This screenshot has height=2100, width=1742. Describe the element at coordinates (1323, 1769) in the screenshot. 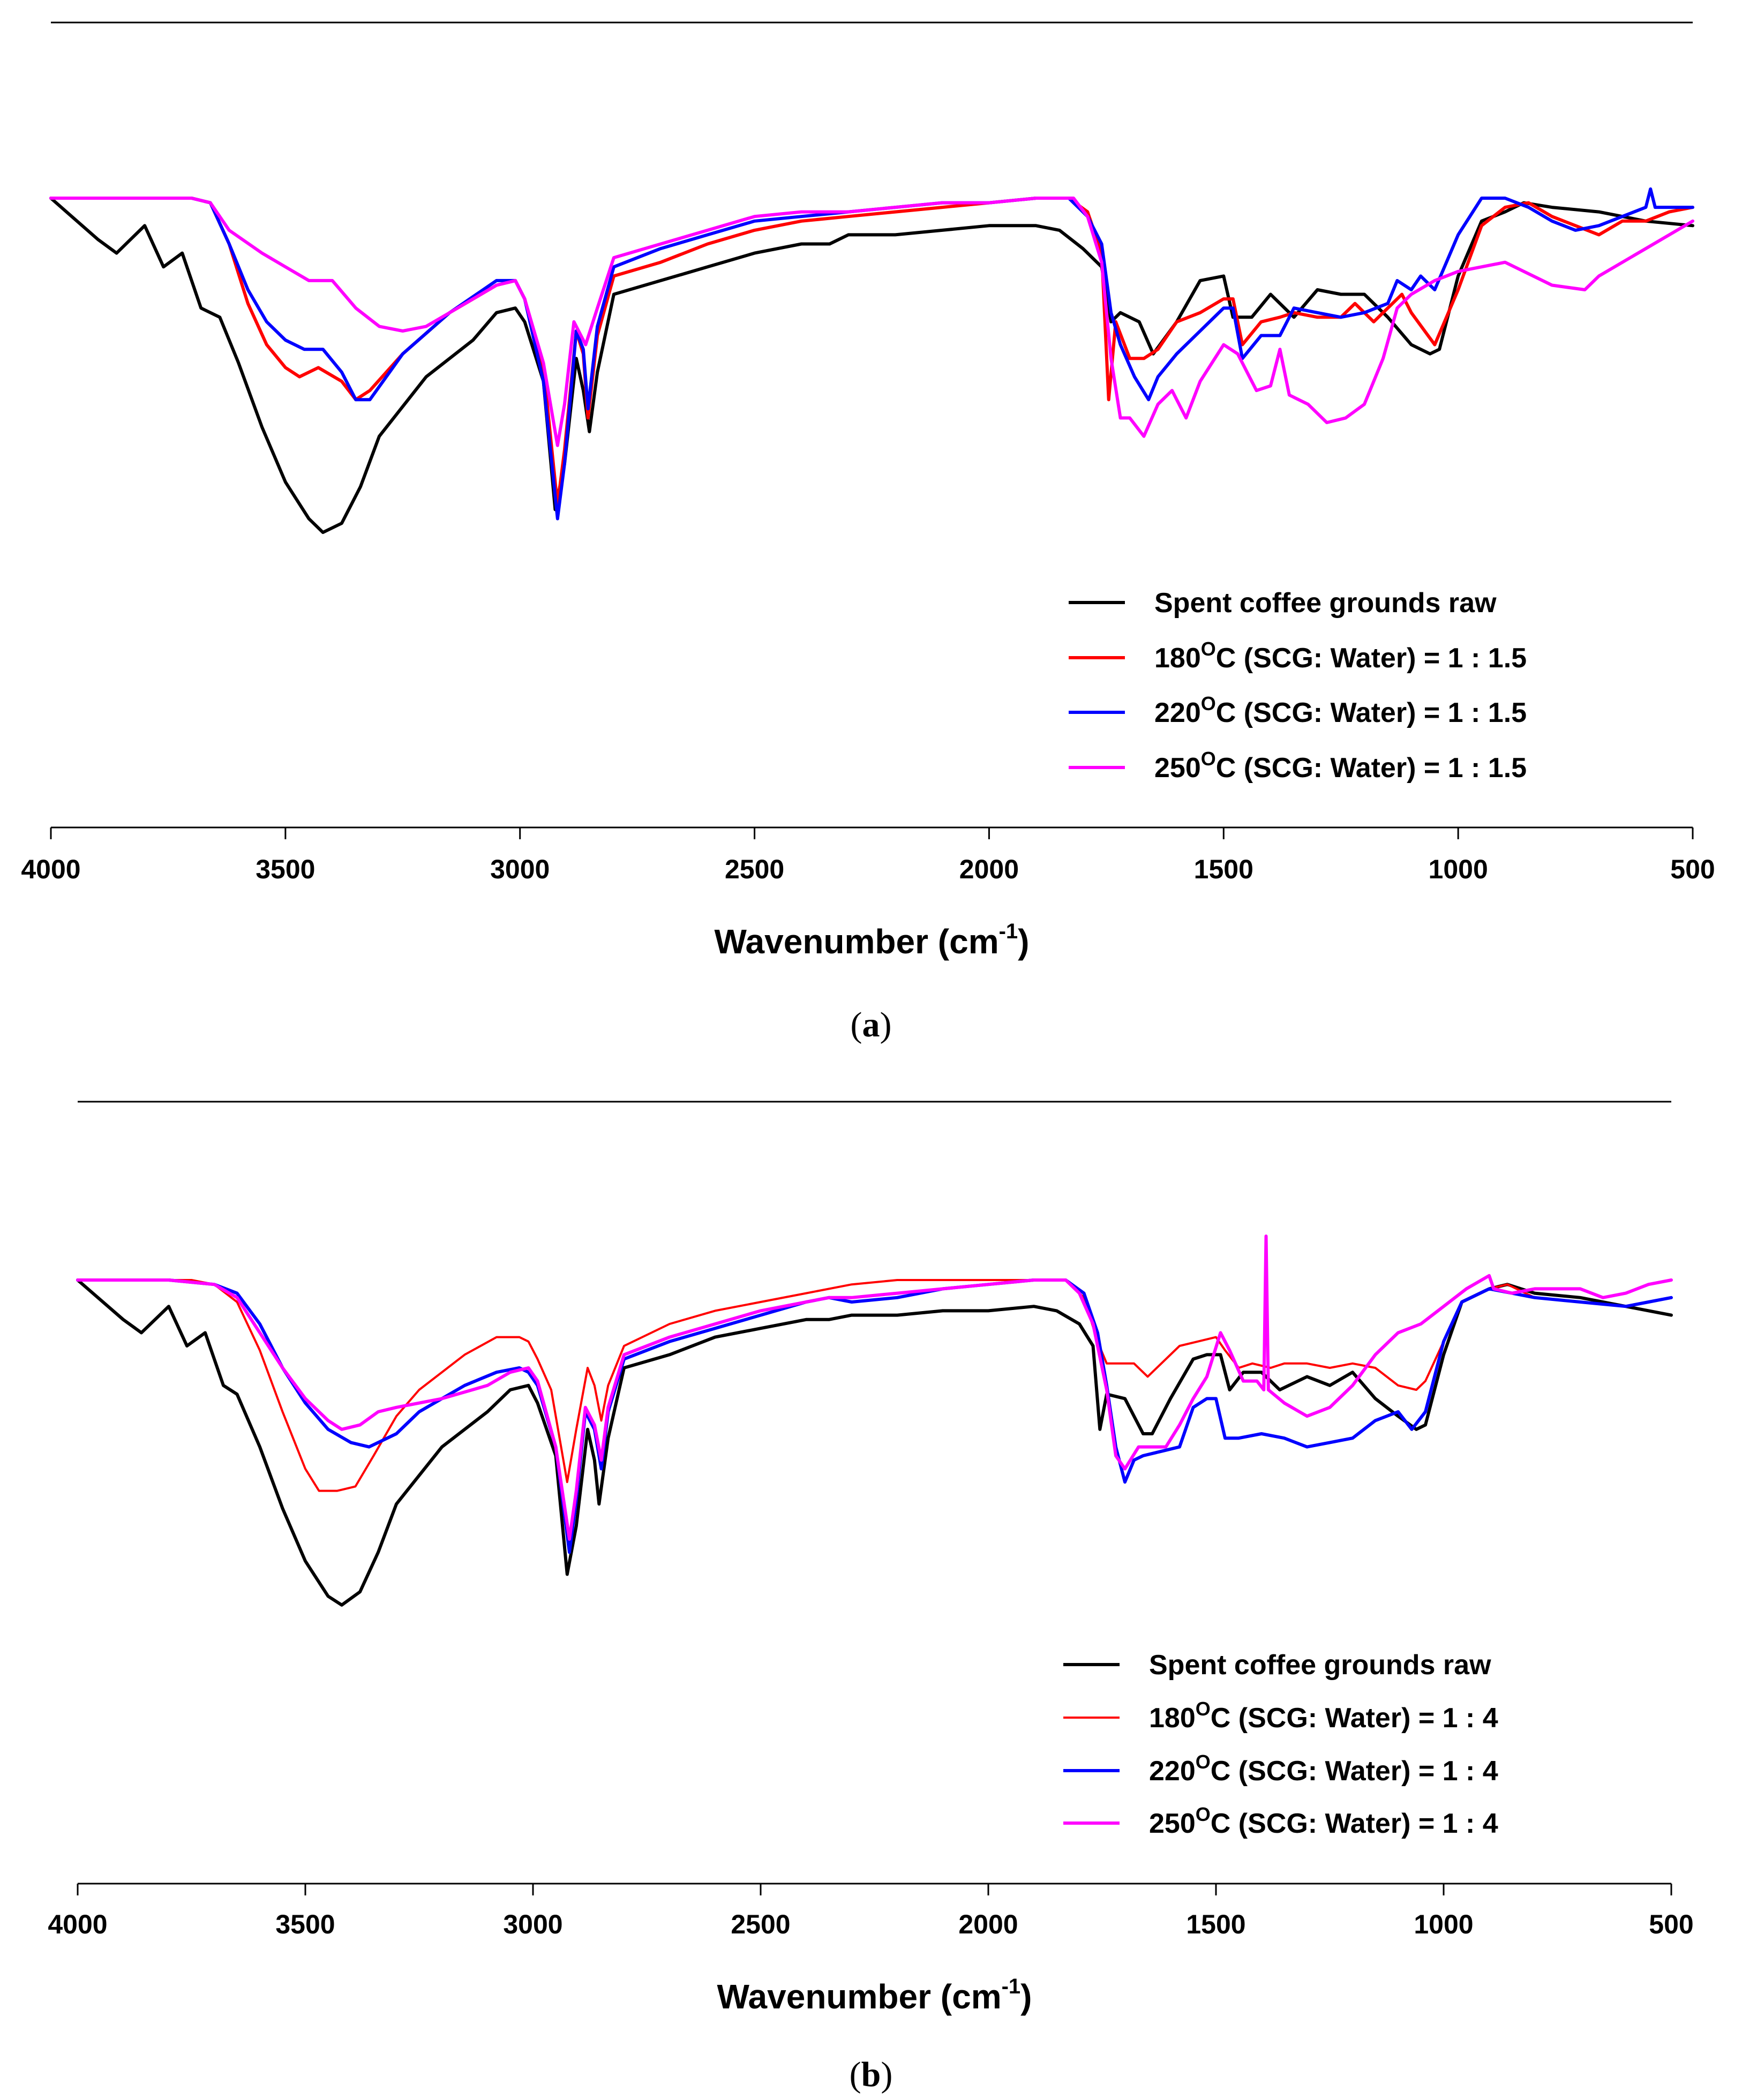

I see `legend-label-3: 220OC (SCG: Water) = 1 : 4` at that location.